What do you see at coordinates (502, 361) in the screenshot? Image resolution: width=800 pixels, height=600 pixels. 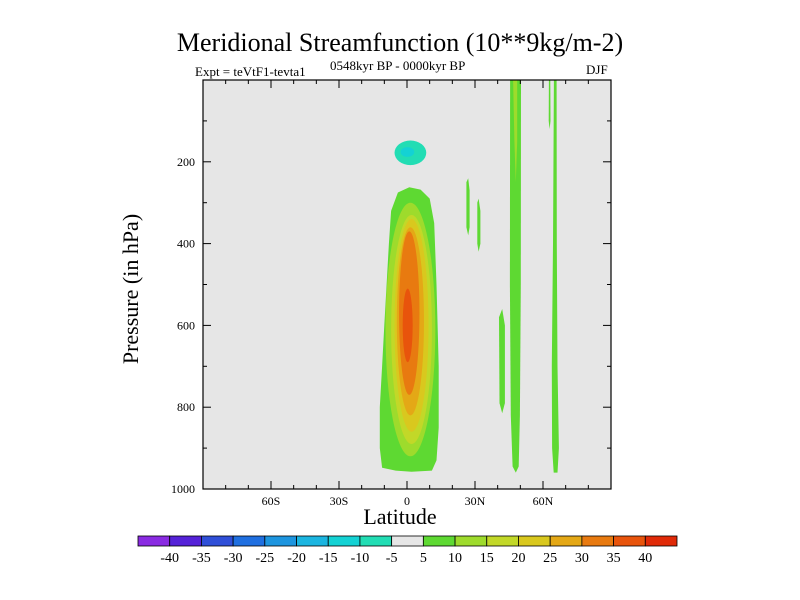 I see `band-36N` at bounding box center [502, 361].